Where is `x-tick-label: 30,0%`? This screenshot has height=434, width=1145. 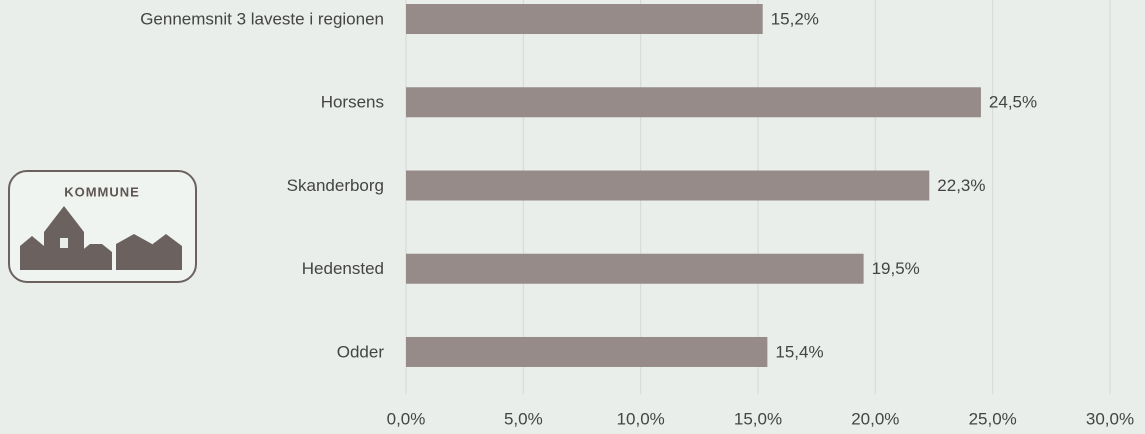
x-tick-label: 30,0% is located at coordinates (1110, 418).